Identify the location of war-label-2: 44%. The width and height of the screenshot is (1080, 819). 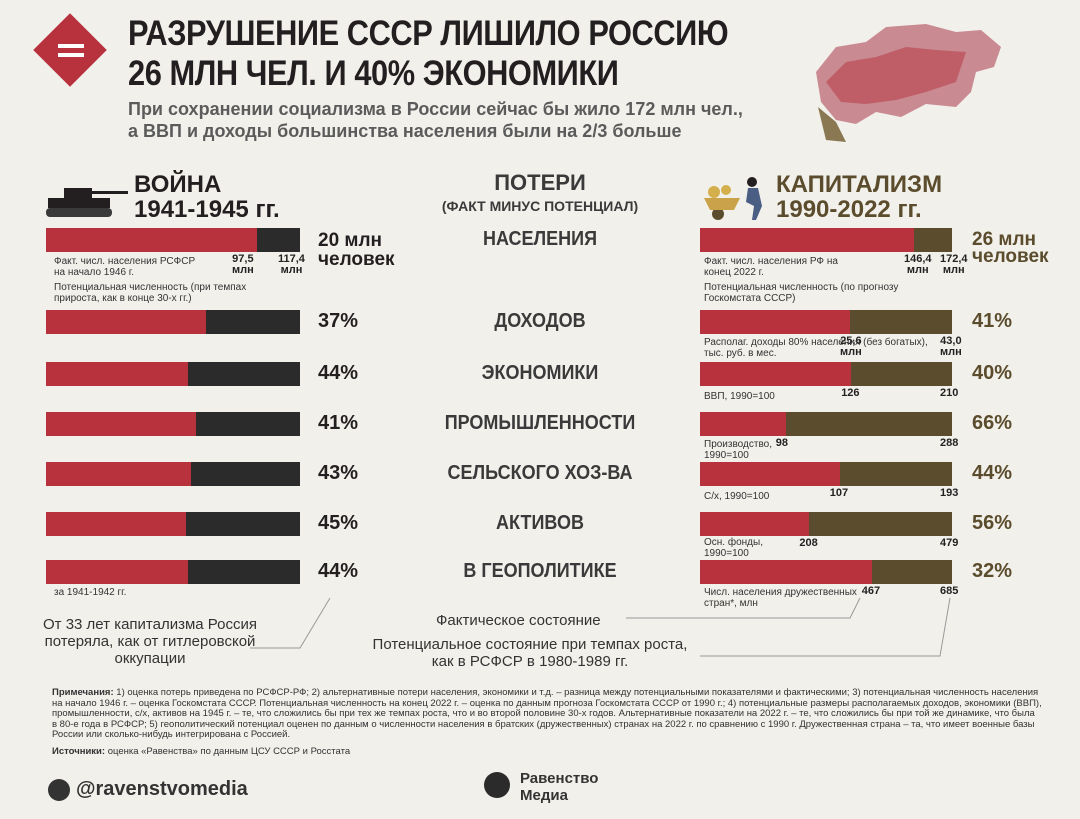
(338, 373).